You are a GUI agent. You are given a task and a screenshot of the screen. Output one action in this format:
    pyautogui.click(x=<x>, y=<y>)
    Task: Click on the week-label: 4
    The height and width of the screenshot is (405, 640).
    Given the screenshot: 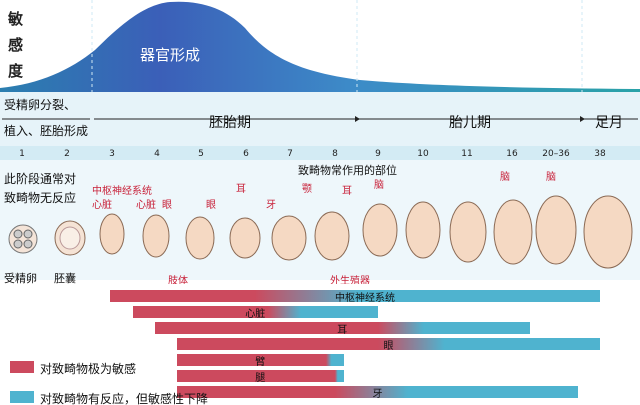 What is the action you would take?
    pyautogui.click(x=157, y=154)
    